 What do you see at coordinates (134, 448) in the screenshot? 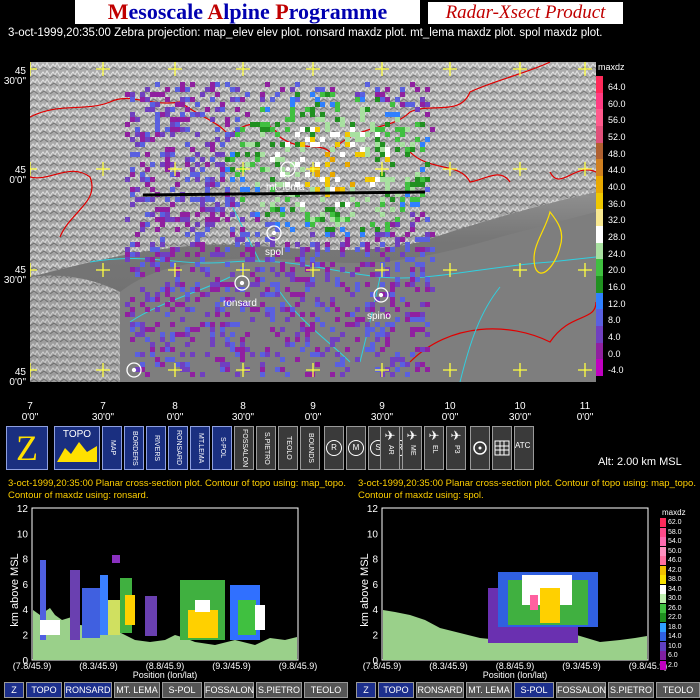
I see `borders-button: BORDERS` at bounding box center [134, 448].